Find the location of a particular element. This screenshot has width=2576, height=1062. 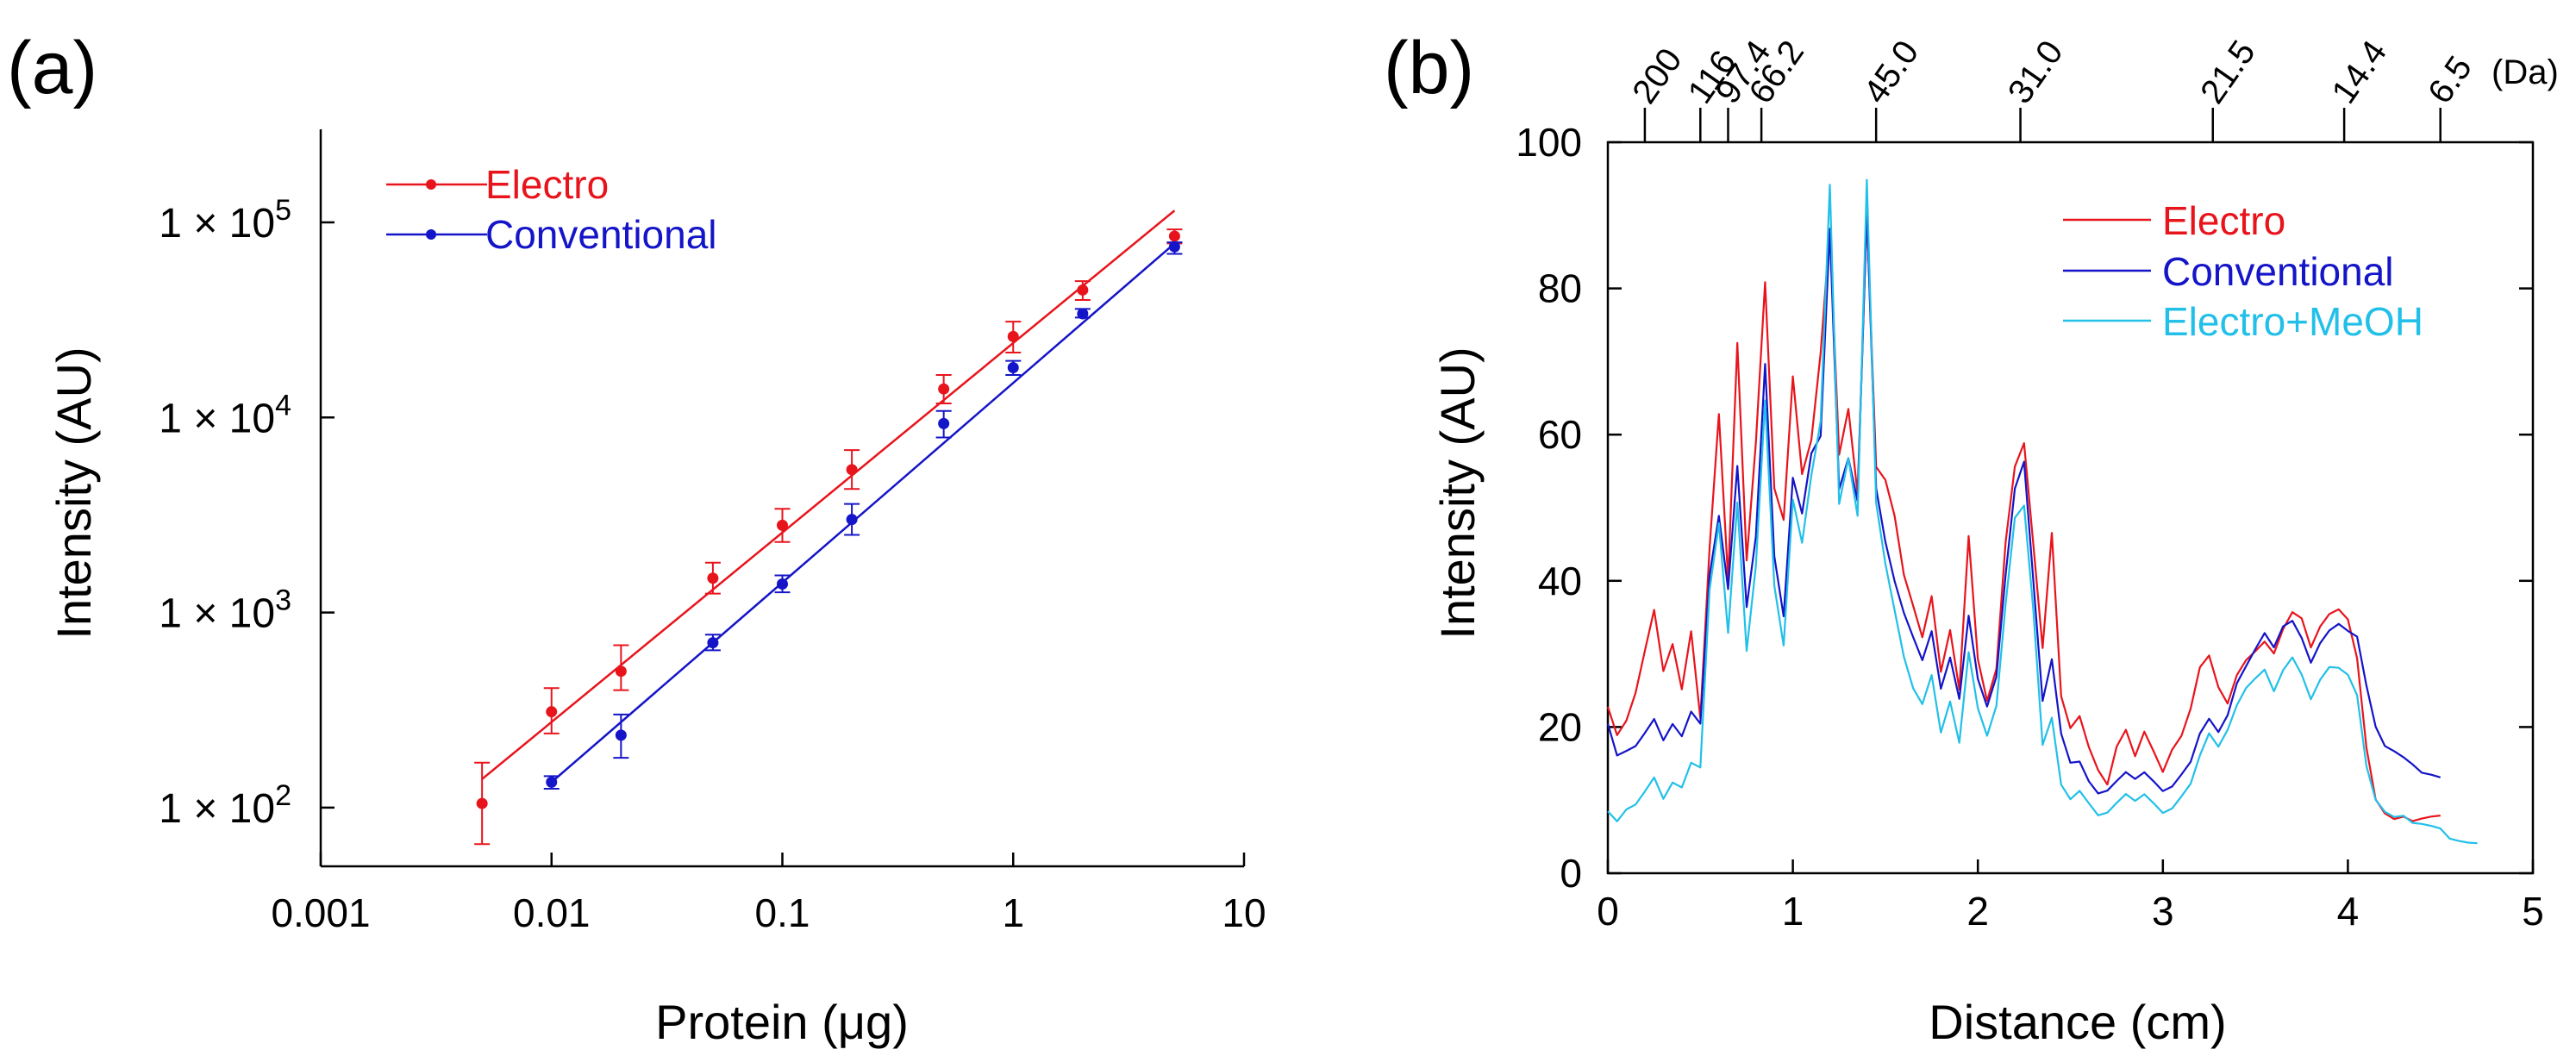

panel-a-y-tick-label: 1 × 10² is located at coordinates (225, 805).